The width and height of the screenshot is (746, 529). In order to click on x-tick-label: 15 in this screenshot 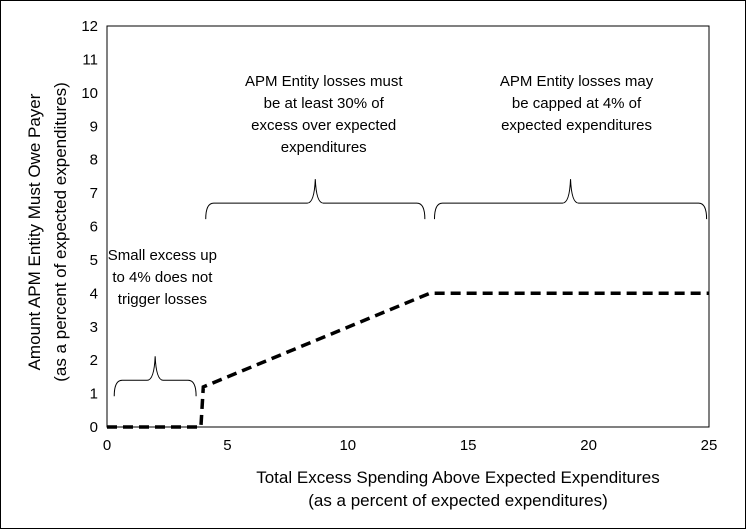, I will do `click(468, 445)`.